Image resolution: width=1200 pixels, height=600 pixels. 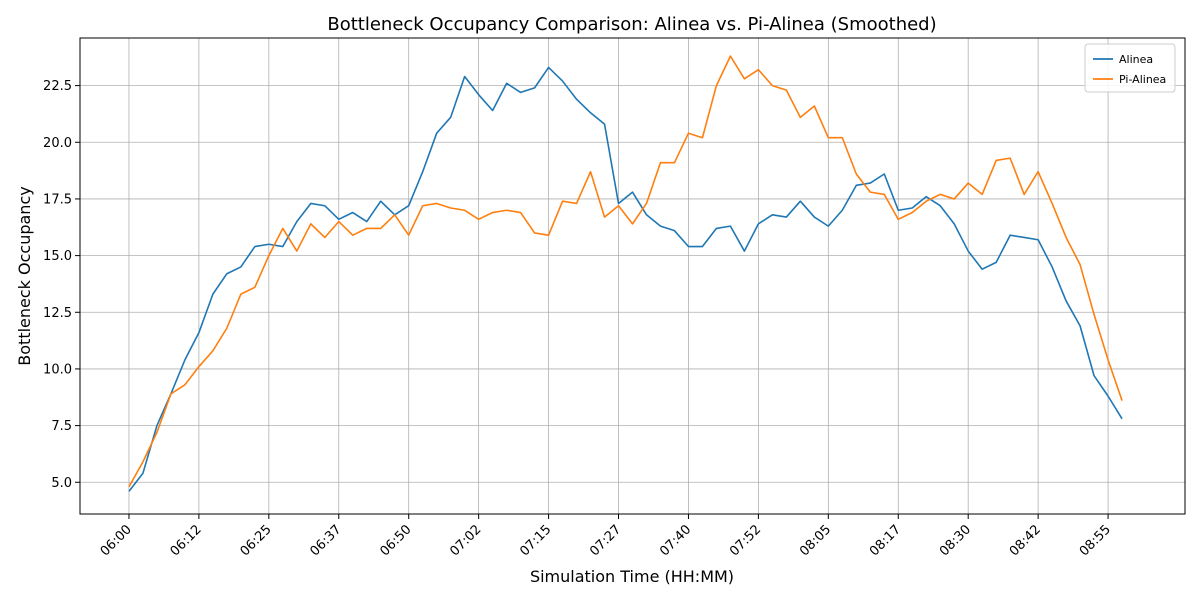 I want to click on legend-entry: Alinea, so click(x=1136, y=59).